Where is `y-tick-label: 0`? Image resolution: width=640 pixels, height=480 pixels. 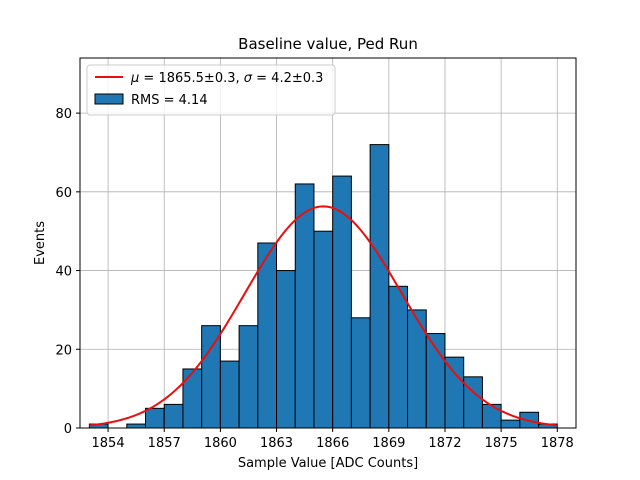
y-tick-label: 0 is located at coordinates (68, 429).